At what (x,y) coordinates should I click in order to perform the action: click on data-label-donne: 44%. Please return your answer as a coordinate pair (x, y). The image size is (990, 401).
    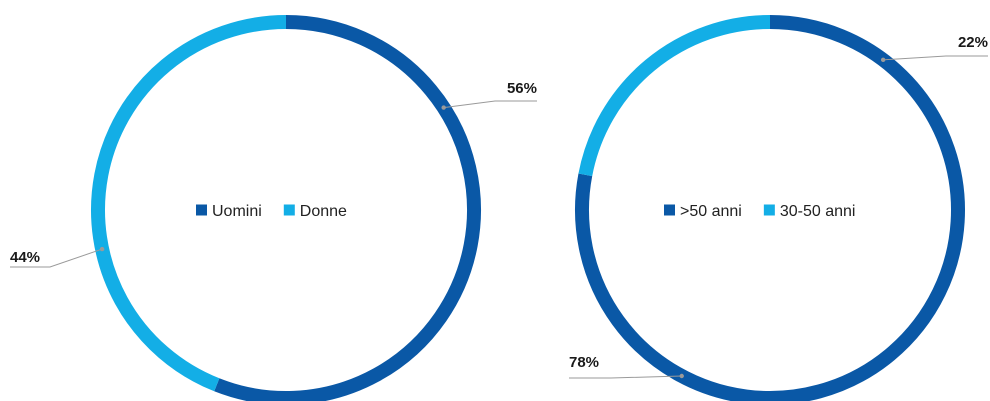
    Looking at the image, I should click on (25, 257).